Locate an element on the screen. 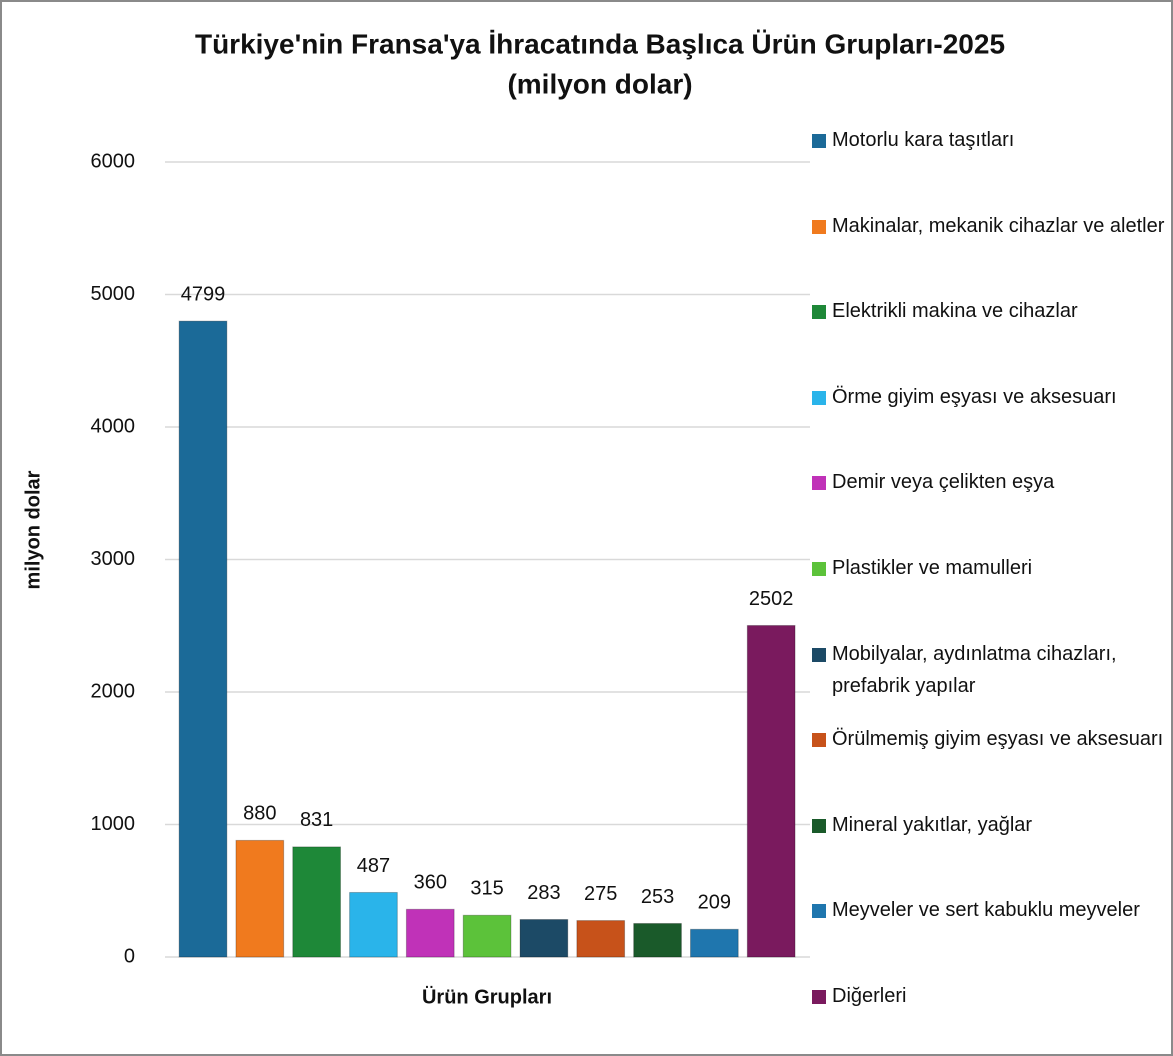 The image size is (1173, 1056). legend-label: Plastikler ve mamulleri is located at coordinates (932, 568).